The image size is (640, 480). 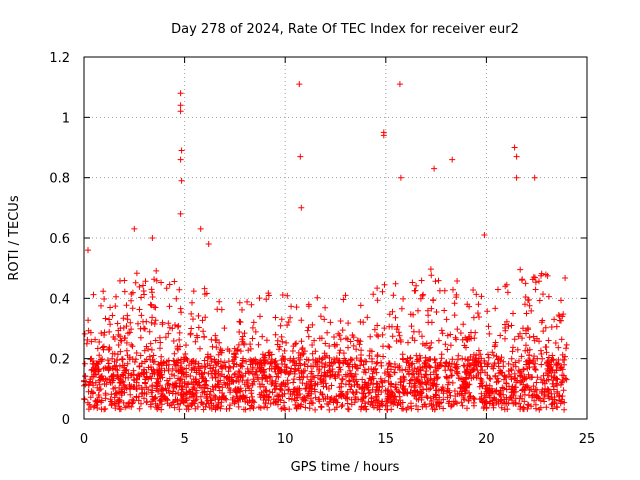 What do you see at coordinates (386, 439) in the screenshot?
I see `x-tick-label: 15` at bounding box center [386, 439].